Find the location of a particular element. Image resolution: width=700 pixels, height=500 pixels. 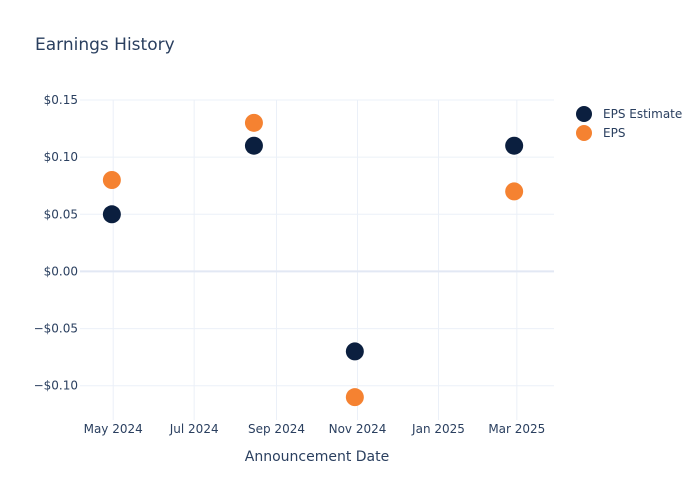

legend-label: EPS Estimate is located at coordinates (642, 114).